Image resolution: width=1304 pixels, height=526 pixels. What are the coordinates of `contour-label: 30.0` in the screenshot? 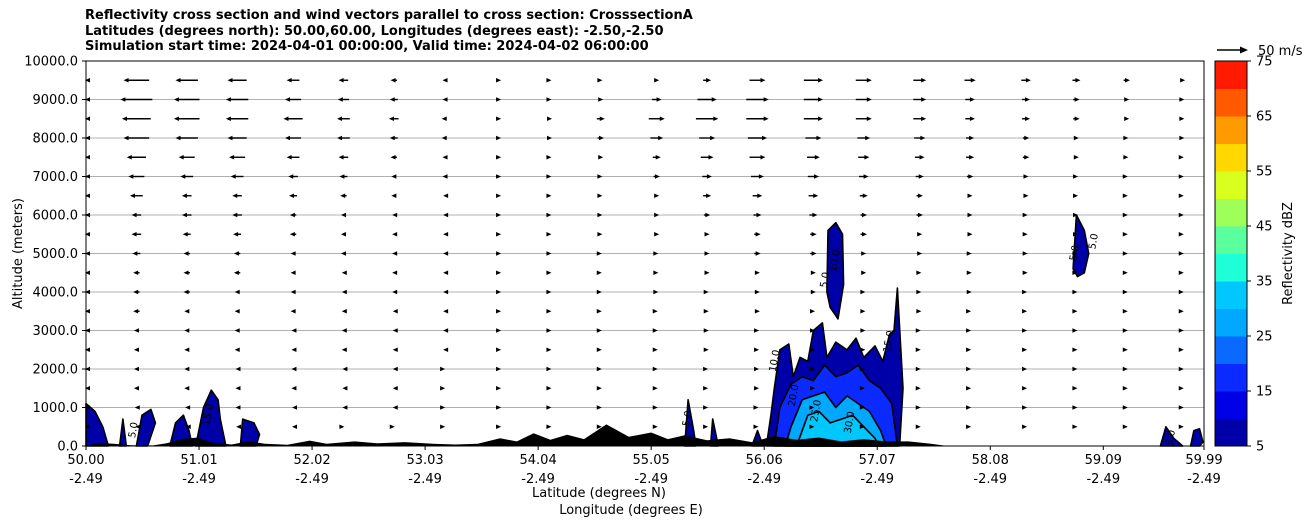 It's located at (850, 423).